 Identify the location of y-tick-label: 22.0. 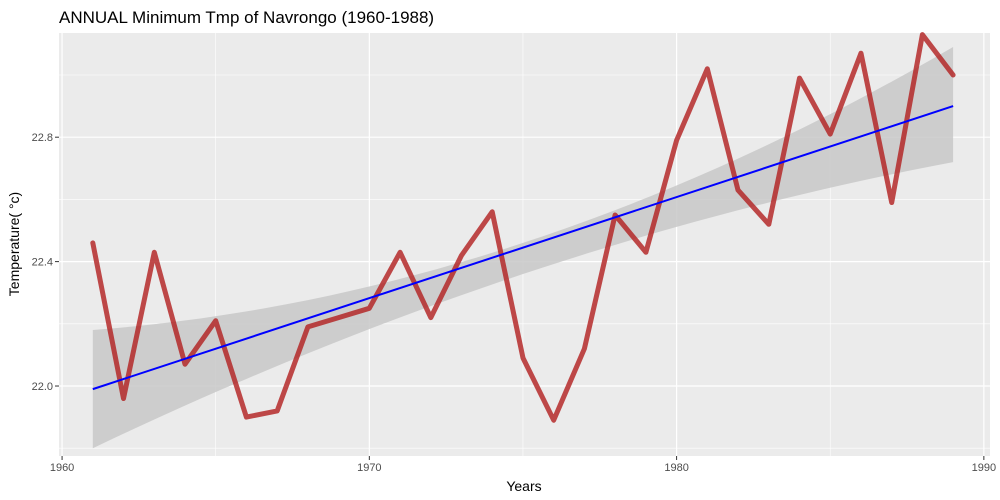
(42, 387).